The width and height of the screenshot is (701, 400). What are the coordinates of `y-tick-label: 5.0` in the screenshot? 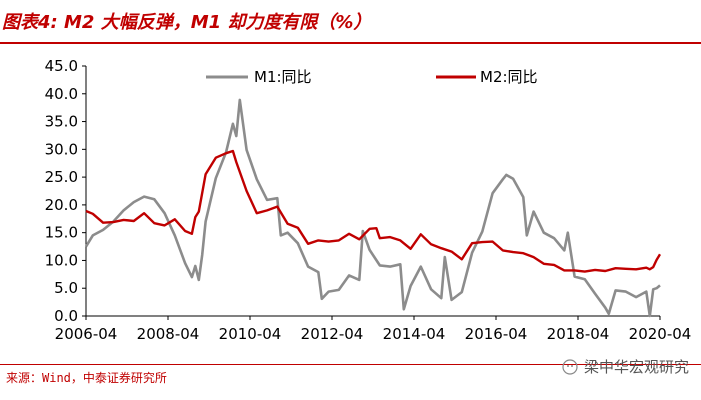 It's located at (66, 288).